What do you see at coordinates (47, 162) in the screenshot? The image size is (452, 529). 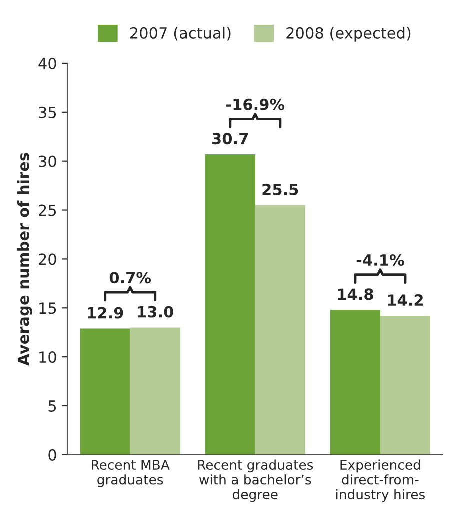 I see `y-tick-label: 30` at bounding box center [47, 162].